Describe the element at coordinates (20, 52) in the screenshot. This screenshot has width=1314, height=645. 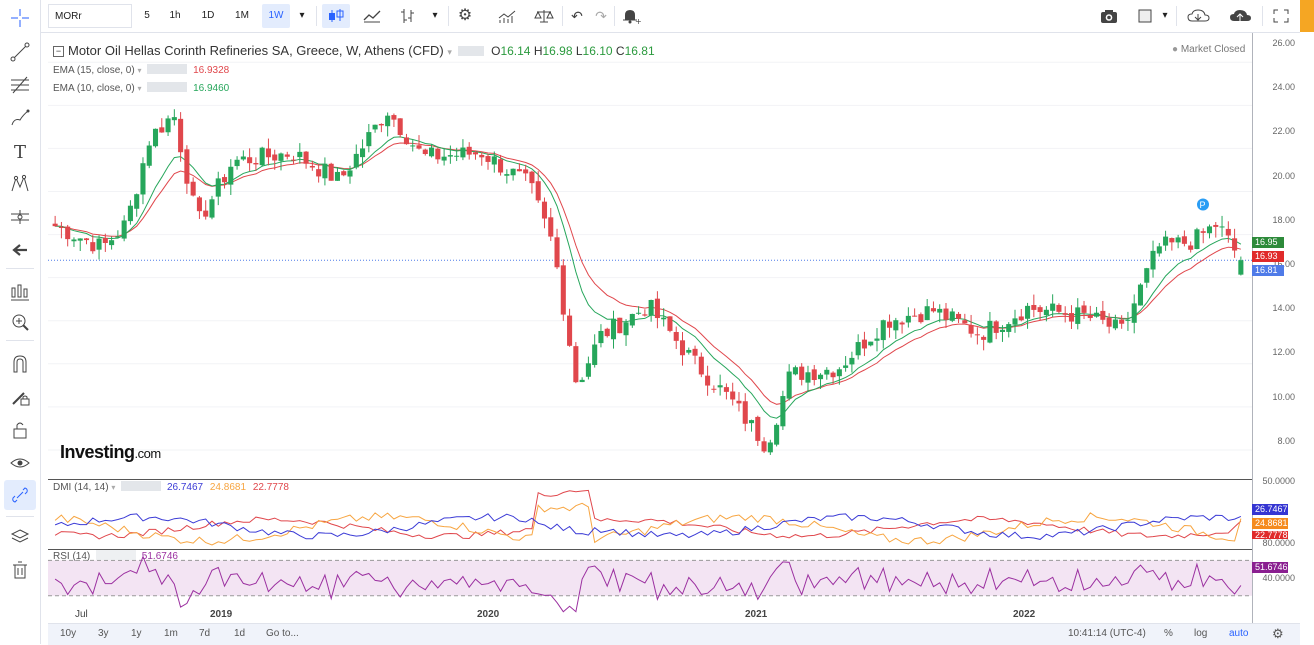
I see `trend-line-icon` at that location.